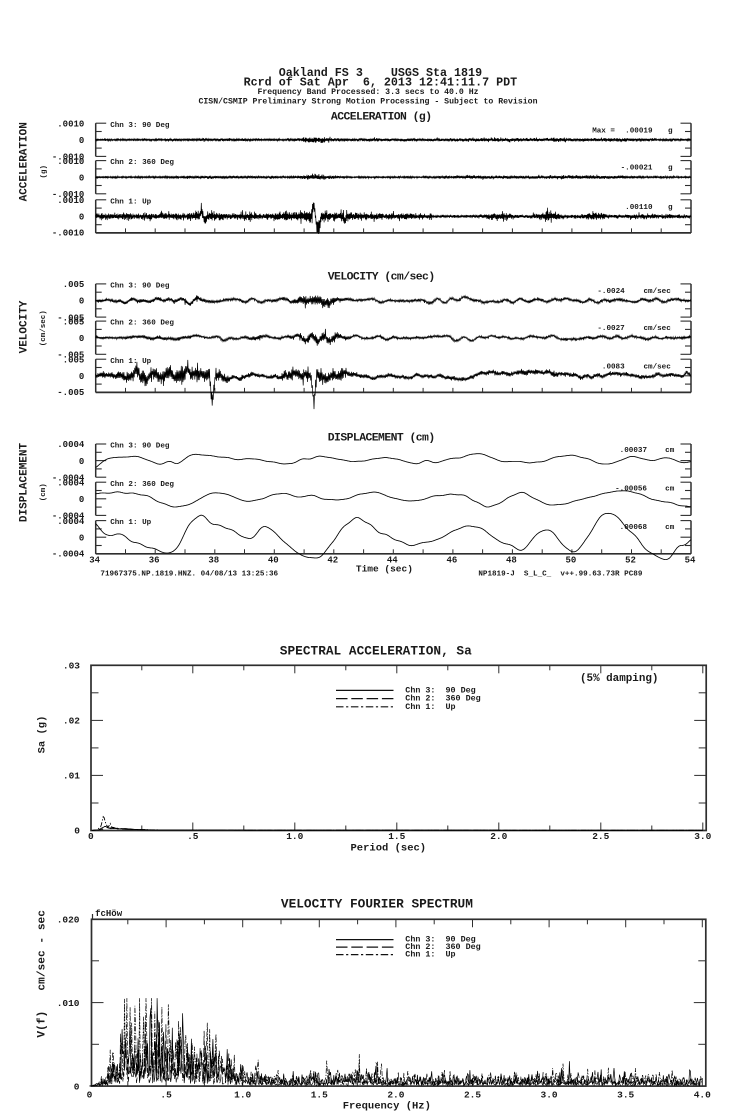 The height and width of the screenshot is (1115, 739). Describe the element at coordinates (387, 1106) in the screenshot. I see `svg-text: Frequency (Hz)` at that location.